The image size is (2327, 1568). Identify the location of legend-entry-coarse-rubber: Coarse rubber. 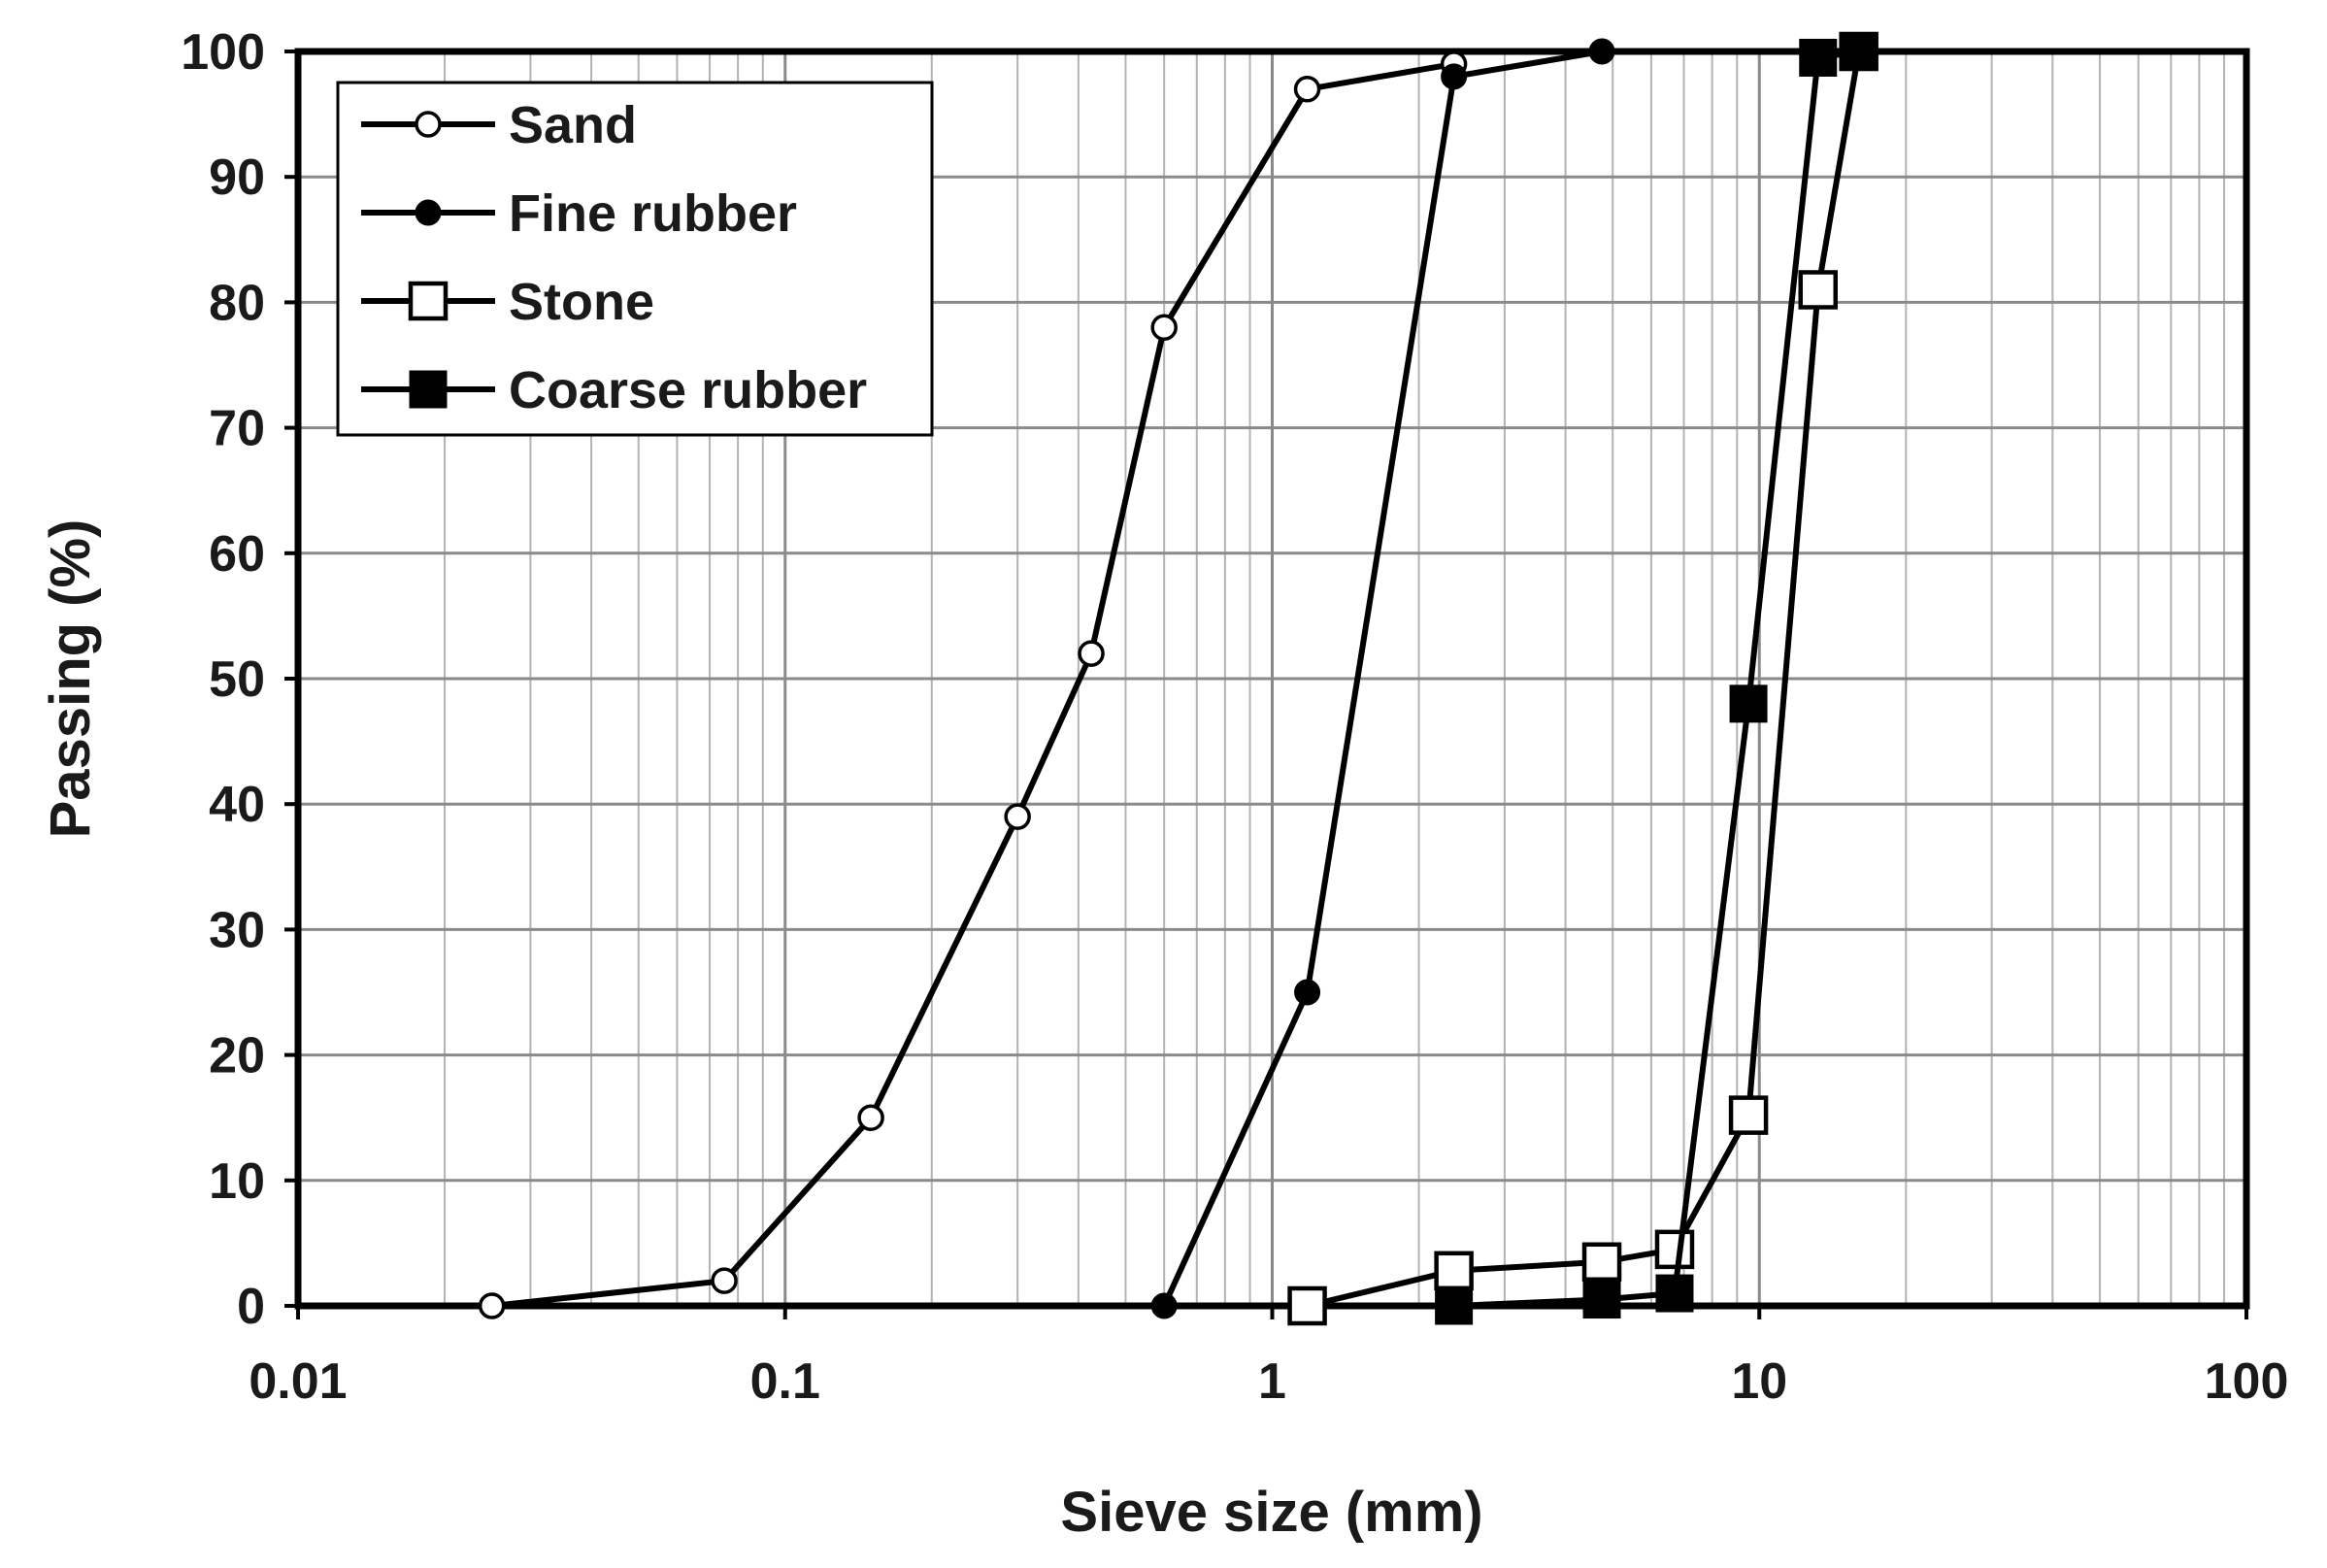
(614, 390).